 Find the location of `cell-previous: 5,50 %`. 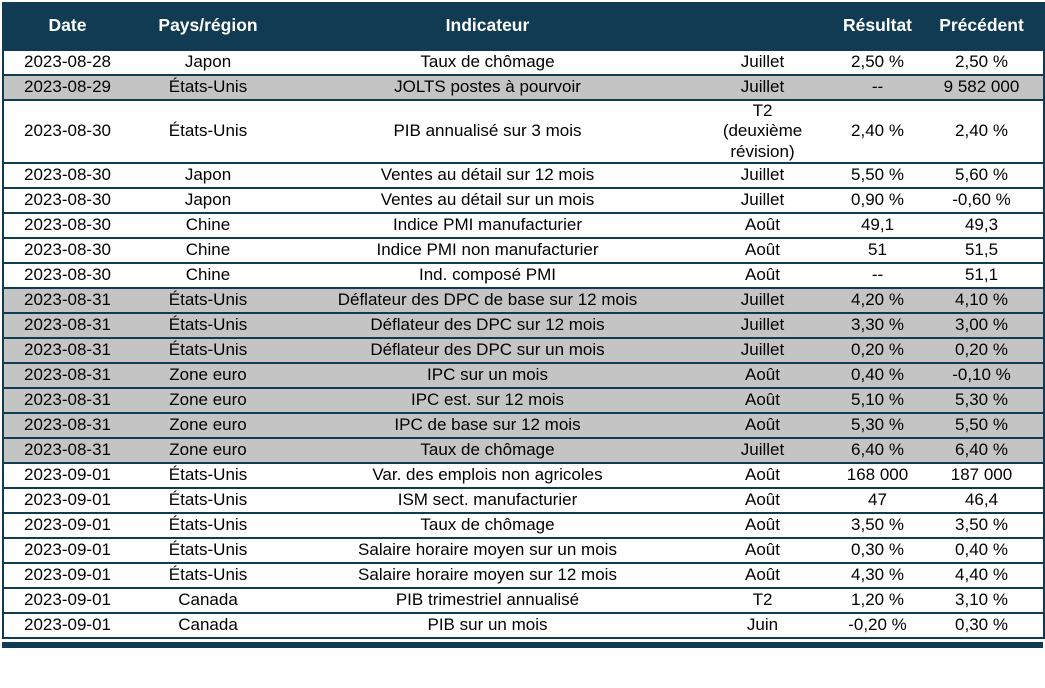

cell-previous: 5,50 % is located at coordinates (982, 425).